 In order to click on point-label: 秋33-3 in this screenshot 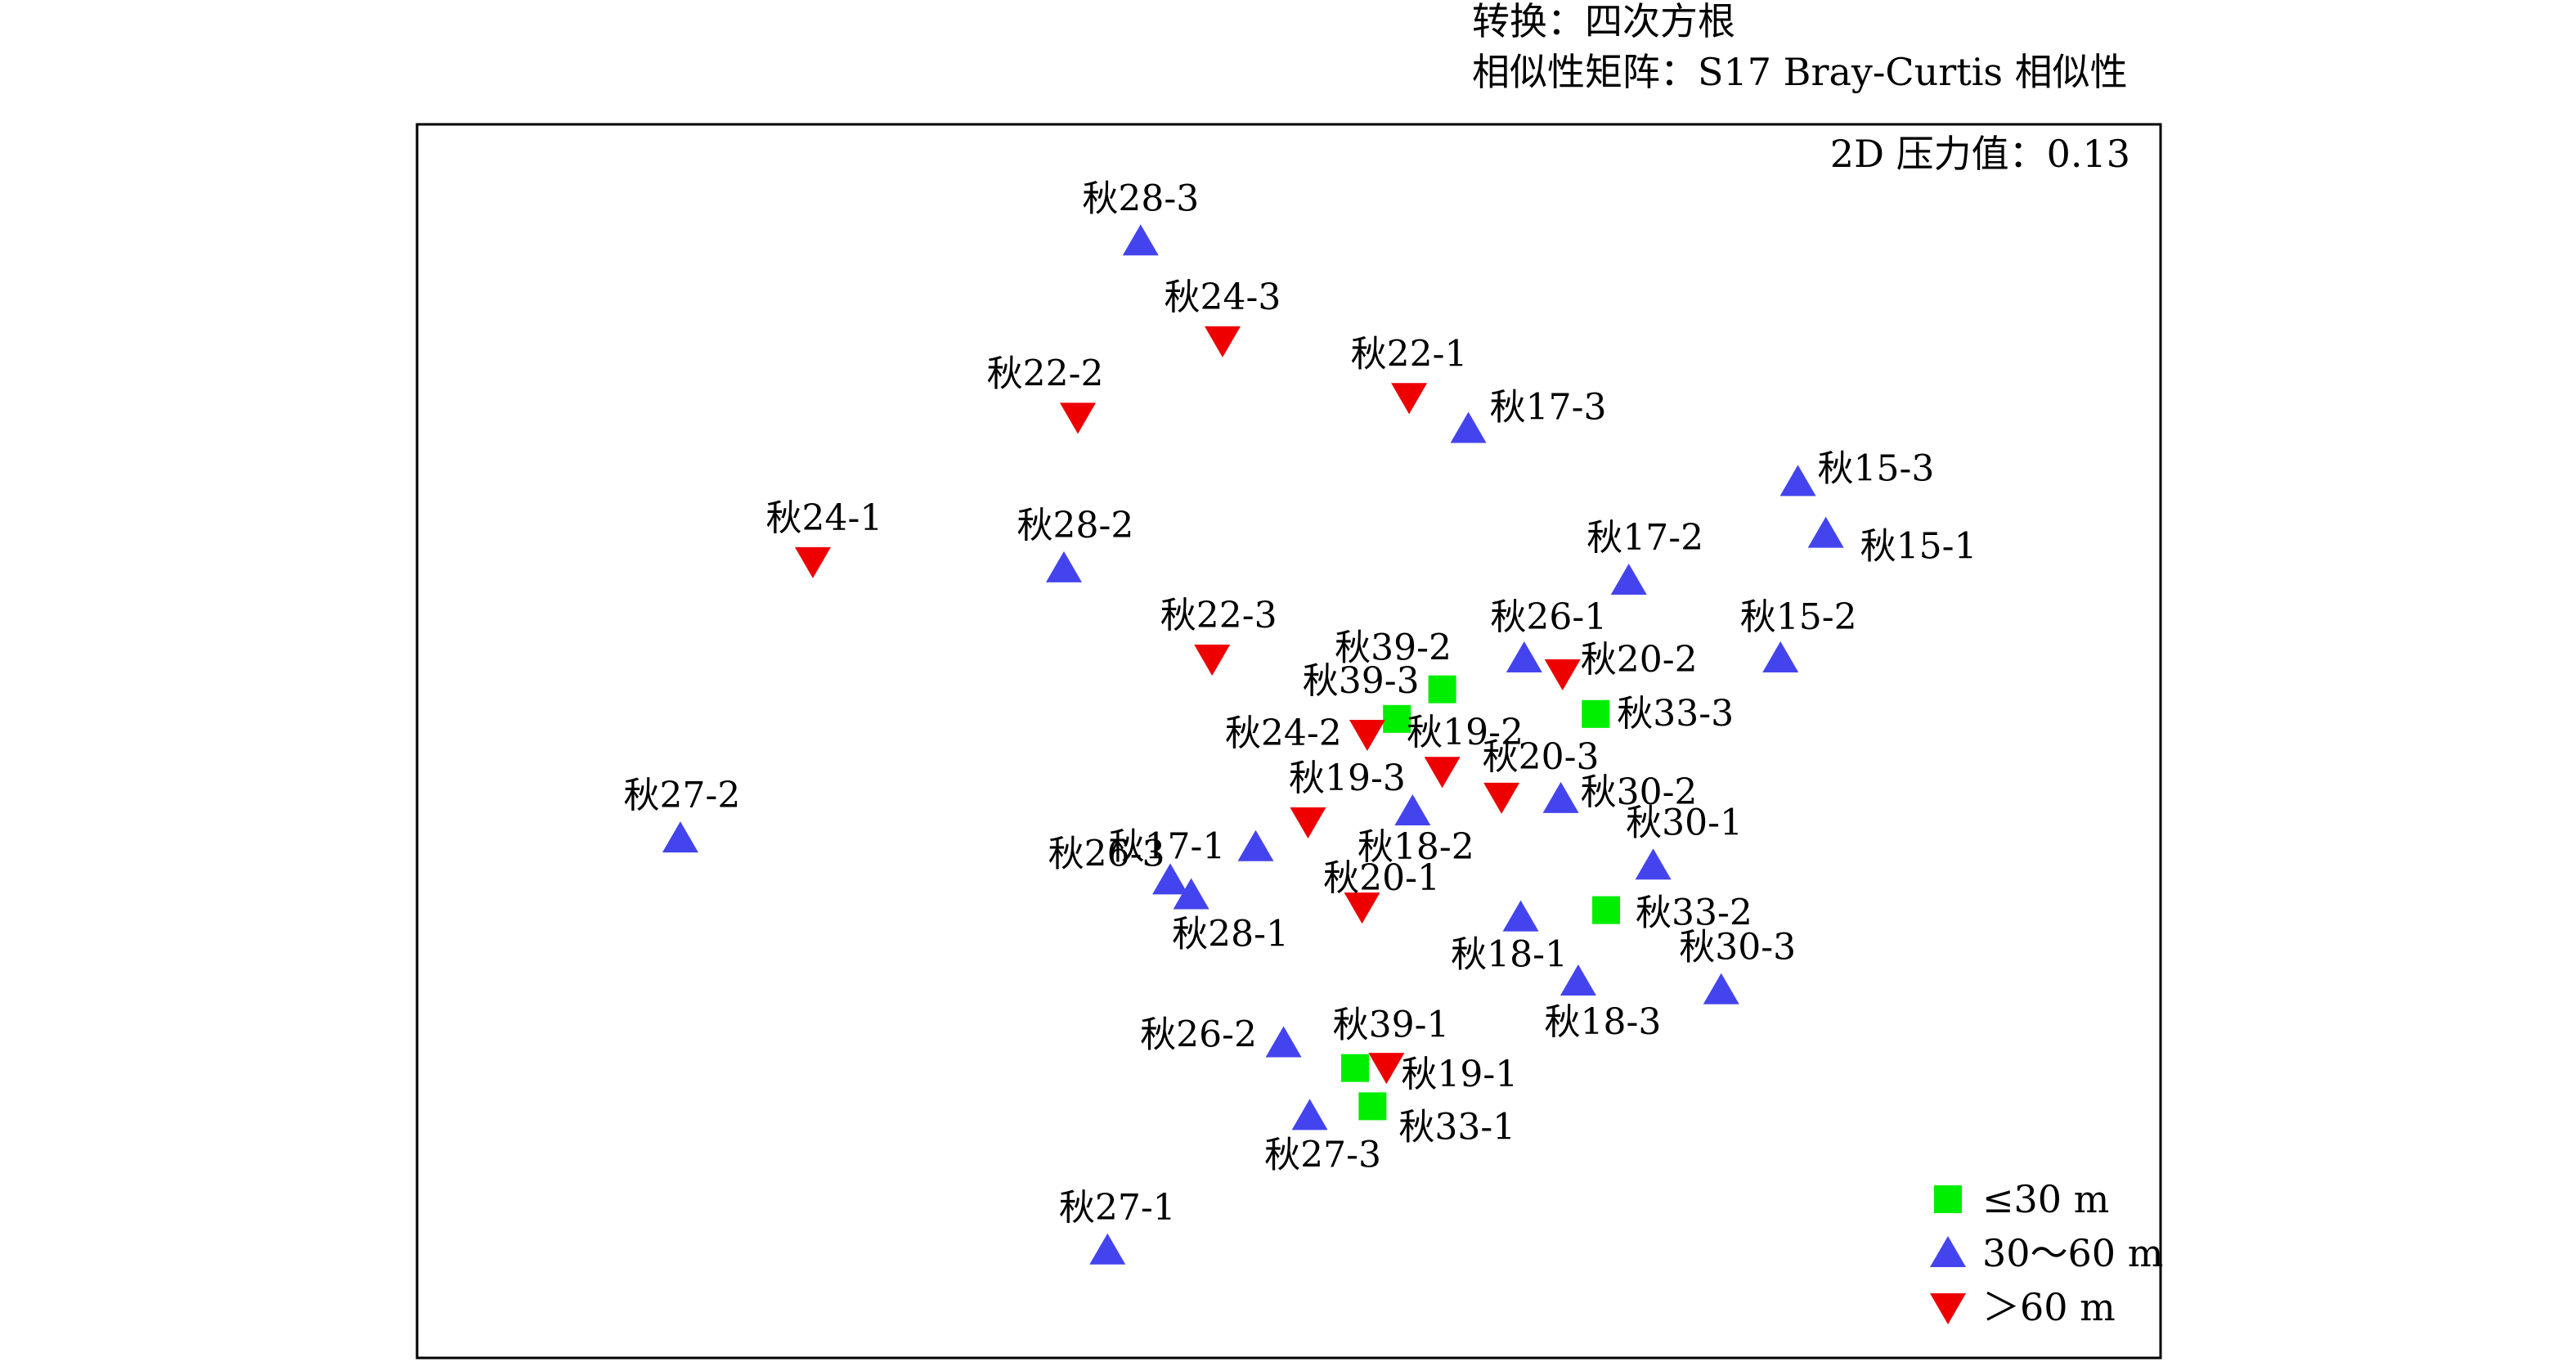, I will do `click(1675, 714)`.